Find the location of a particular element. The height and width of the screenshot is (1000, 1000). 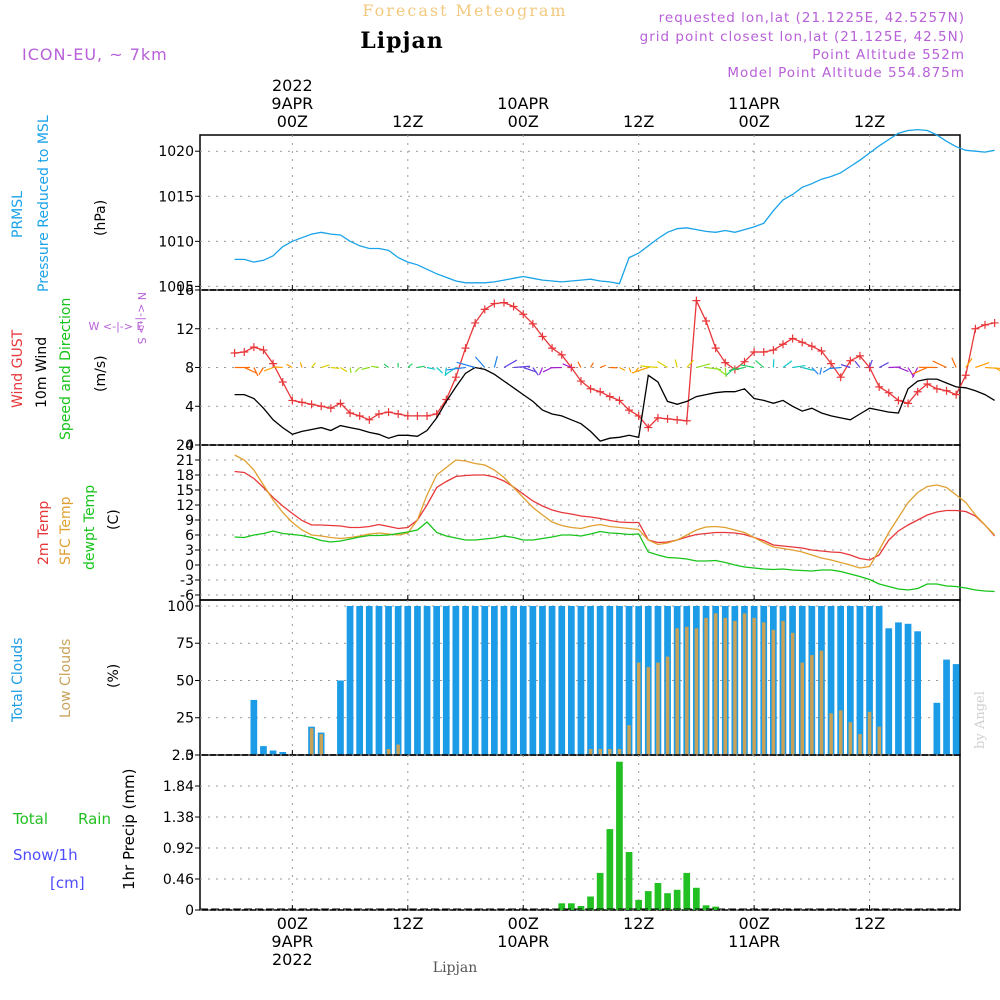

point-altitude: Point Altitude 552m is located at coordinates (888, 55).